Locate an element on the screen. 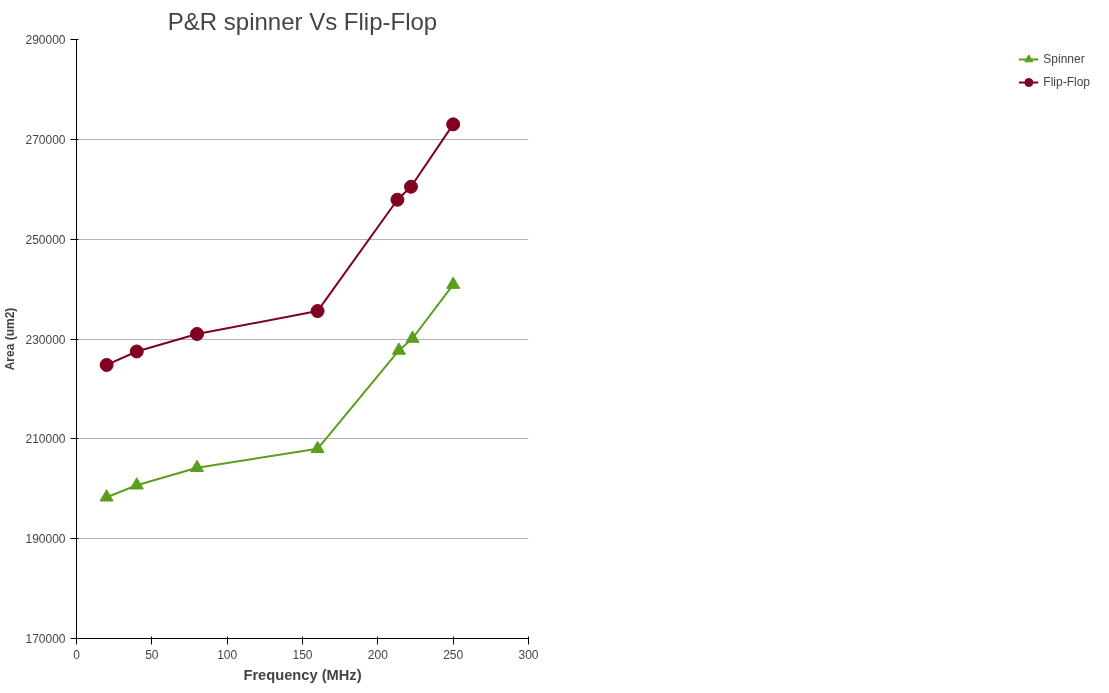  x-tick-label: 0 is located at coordinates (77, 654).